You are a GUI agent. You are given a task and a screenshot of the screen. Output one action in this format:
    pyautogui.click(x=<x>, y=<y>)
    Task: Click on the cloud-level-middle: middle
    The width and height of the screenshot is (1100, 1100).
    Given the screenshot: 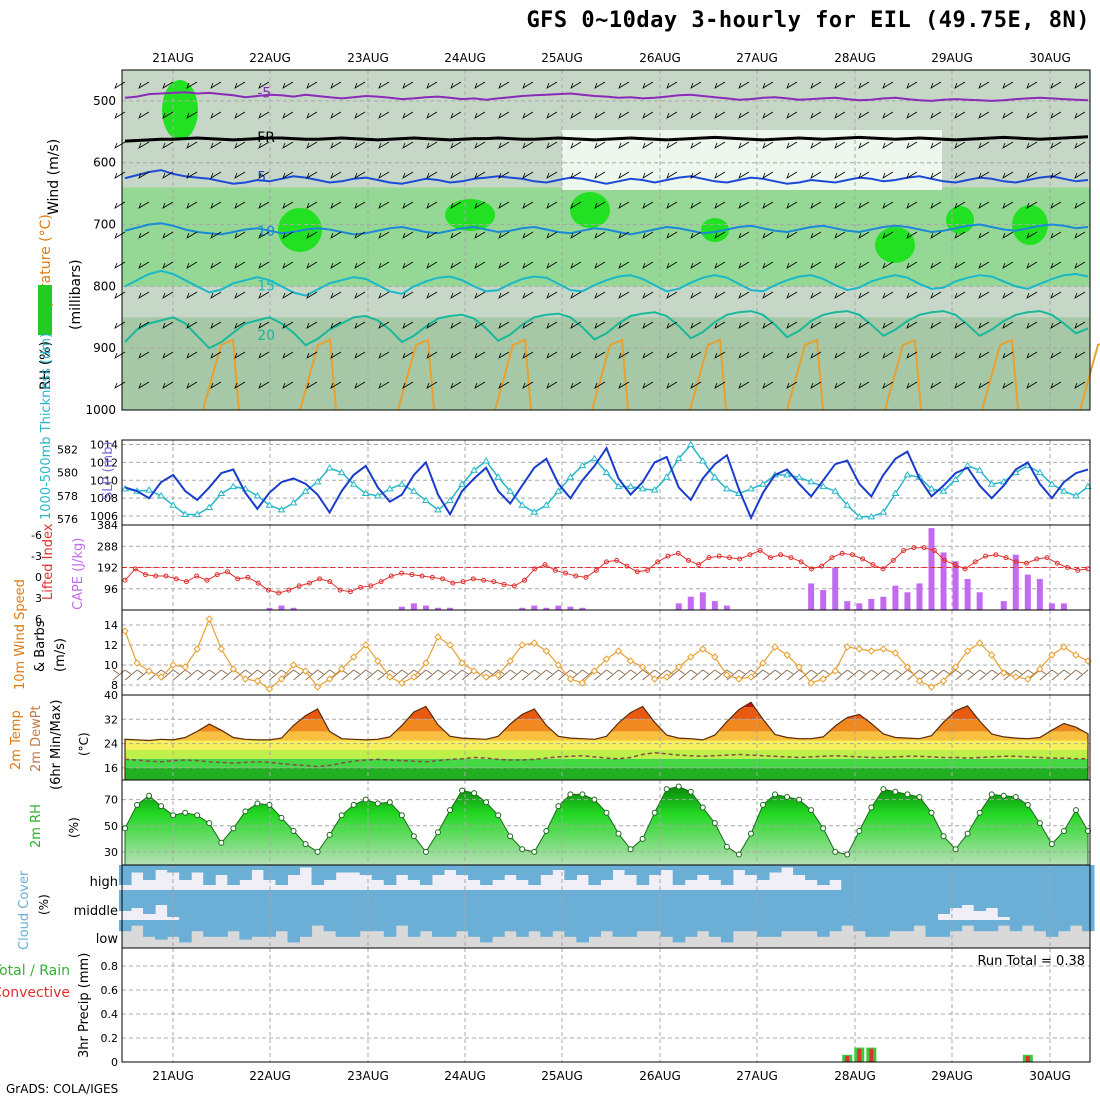 What is the action you would take?
    pyautogui.click(x=96, y=911)
    